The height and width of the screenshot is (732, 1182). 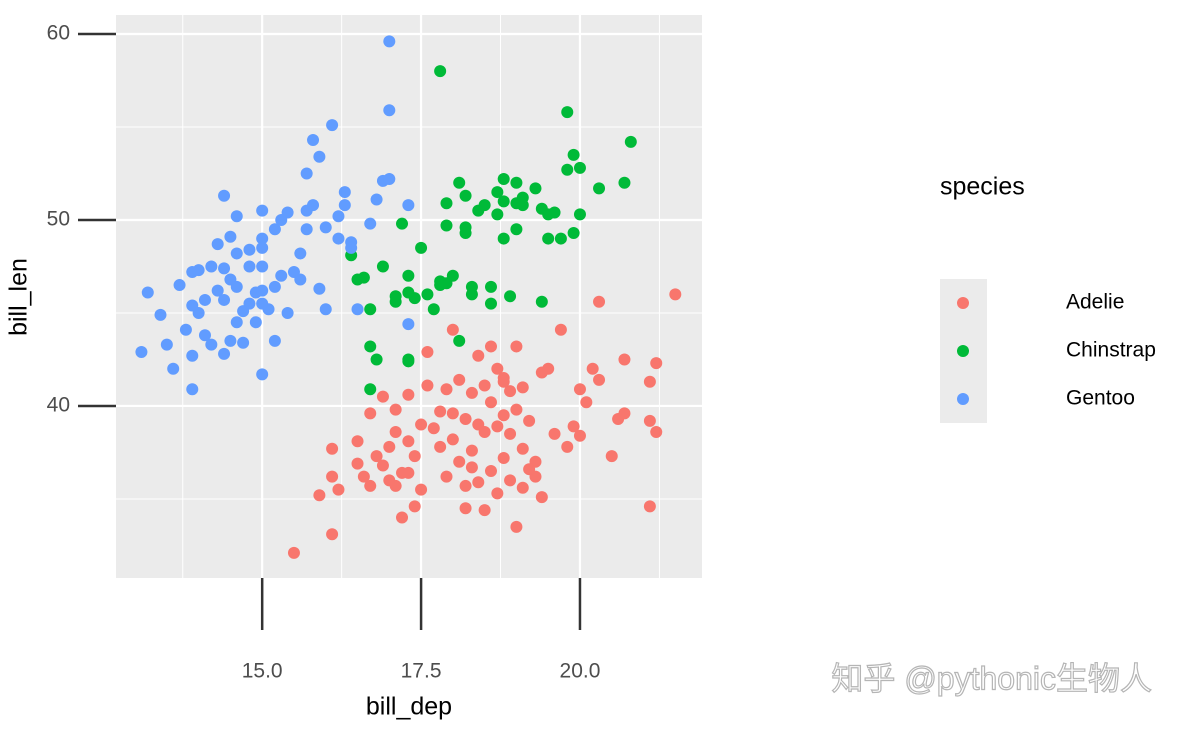 What do you see at coordinates (1056, 350) in the screenshot?
I see `legend: Adelie Chinstrap Gentoo` at bounding box center [1056, 350].